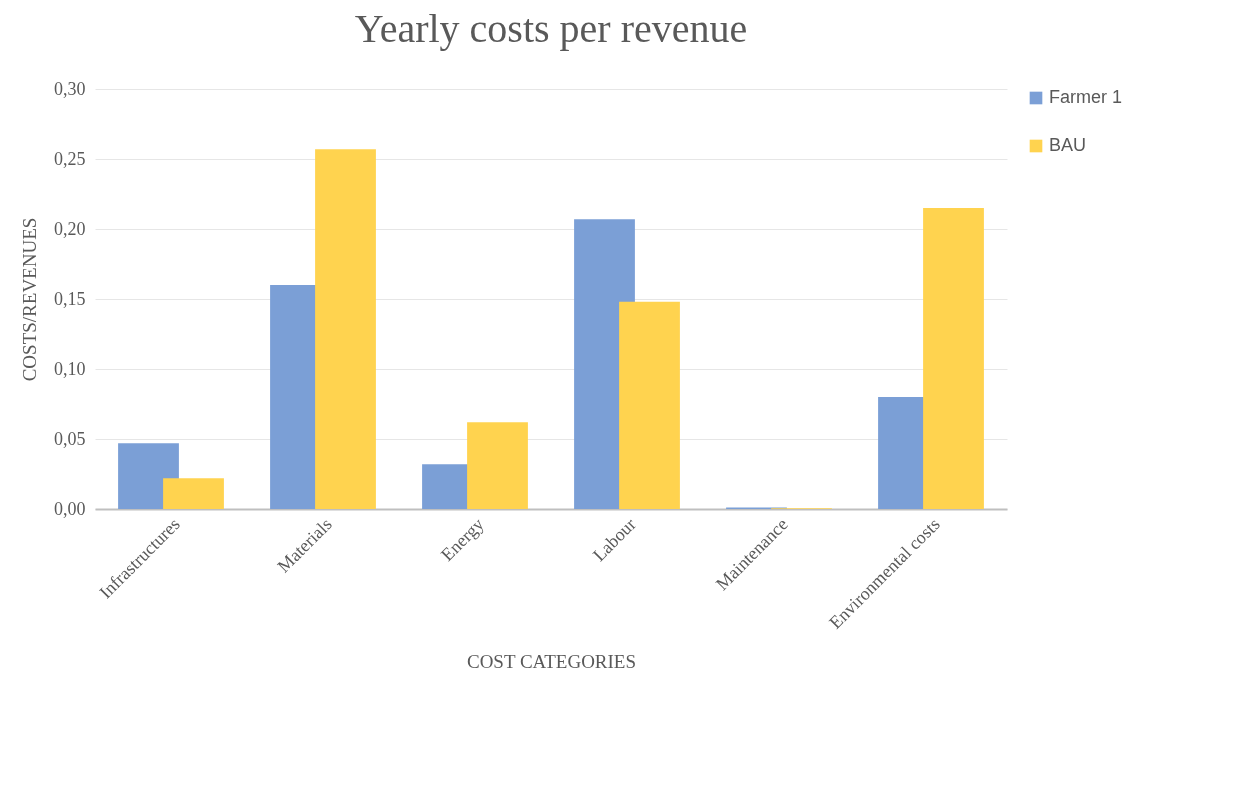 This screenshot has height=807, width=1247. What do you see at coordinates (551, 661) in the screenshot?
I see `x-axis-title: COST CATEGORIES` at bounding box center [551, 661].